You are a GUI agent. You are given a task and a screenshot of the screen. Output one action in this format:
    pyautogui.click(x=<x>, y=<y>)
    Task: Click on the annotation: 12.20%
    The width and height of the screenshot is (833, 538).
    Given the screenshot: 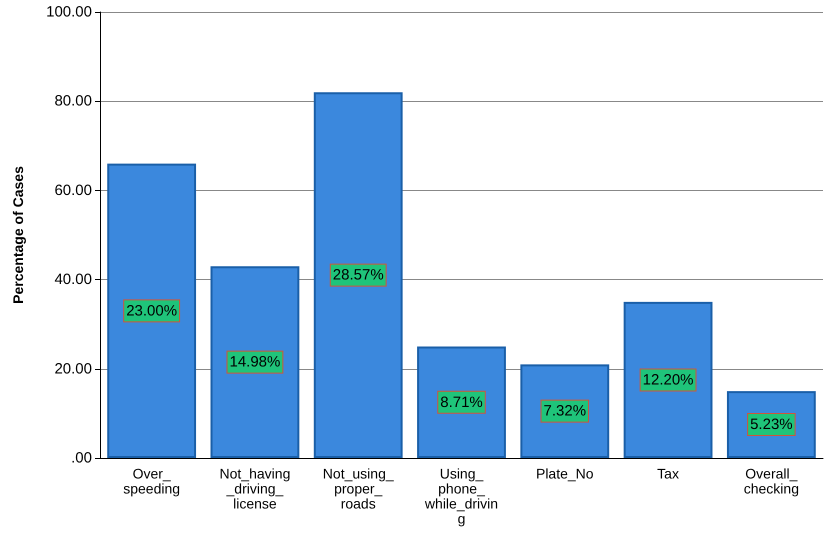 What is the action you would take?
    pyautogui.click(x=668, y=379)
    